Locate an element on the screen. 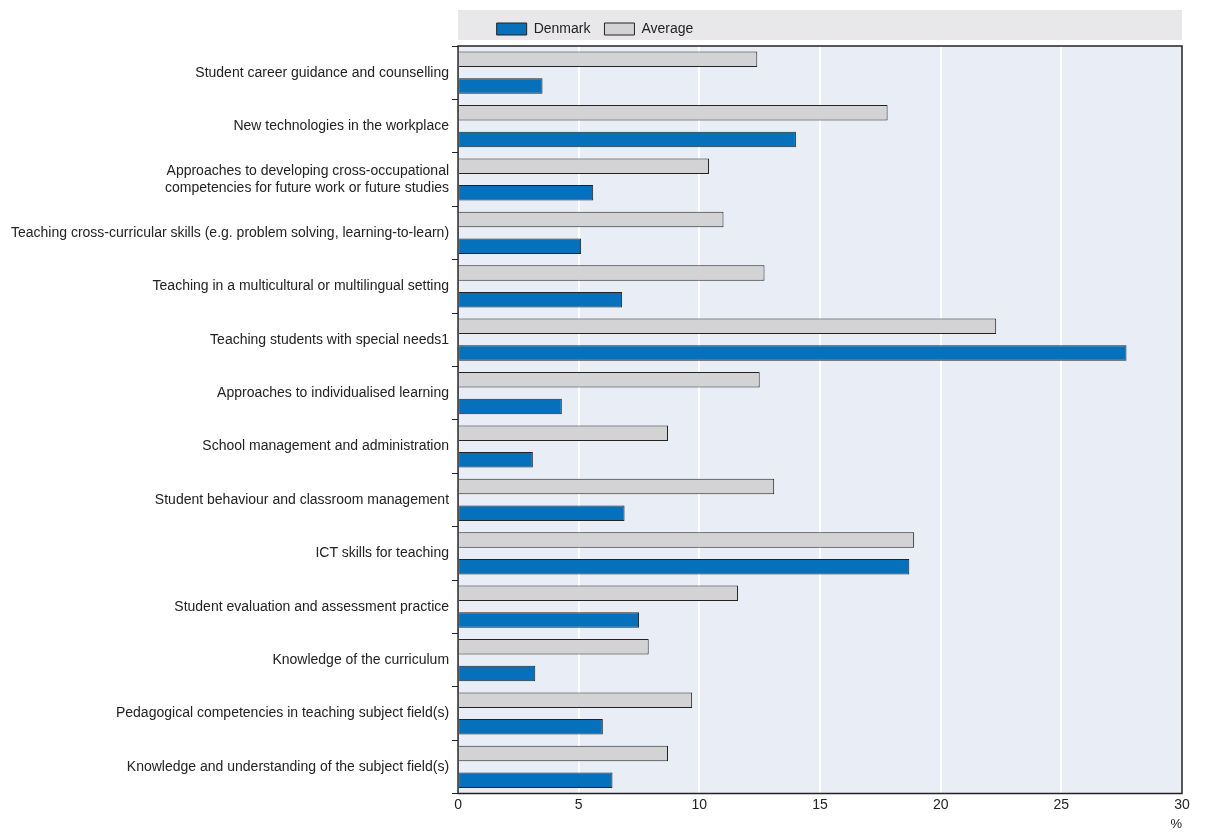 This screenshot has height=840, width=1206. y-tick-label: Student behaviour and classroom management is located at coordinates (302, 498).